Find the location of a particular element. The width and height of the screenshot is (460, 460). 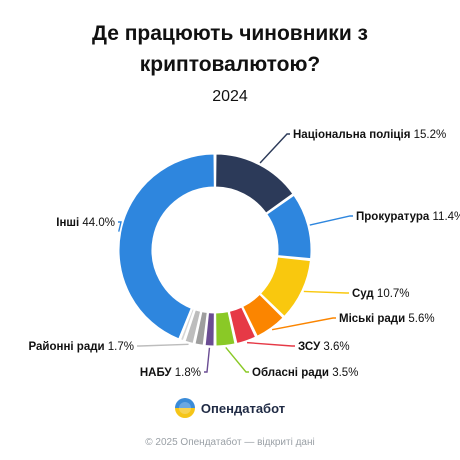

slice-label: Інші 44.0% is located at coordinates (85, 223).